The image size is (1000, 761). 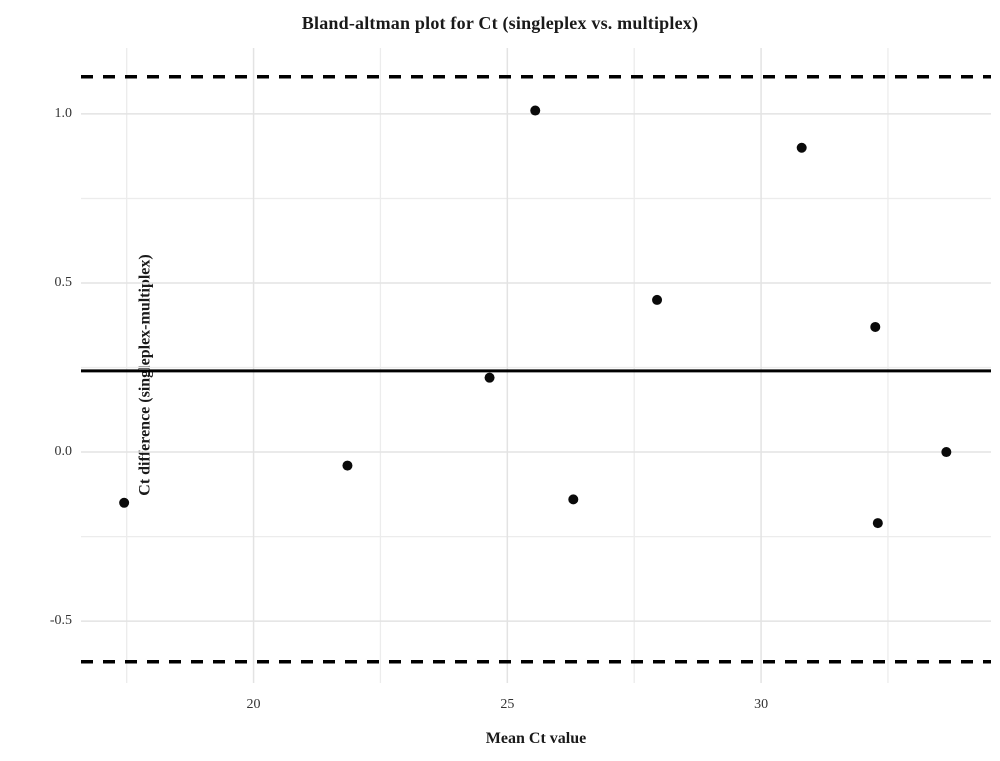 I want to click on x-axis-label: Mean Ct value, so click(x=536, y=738).